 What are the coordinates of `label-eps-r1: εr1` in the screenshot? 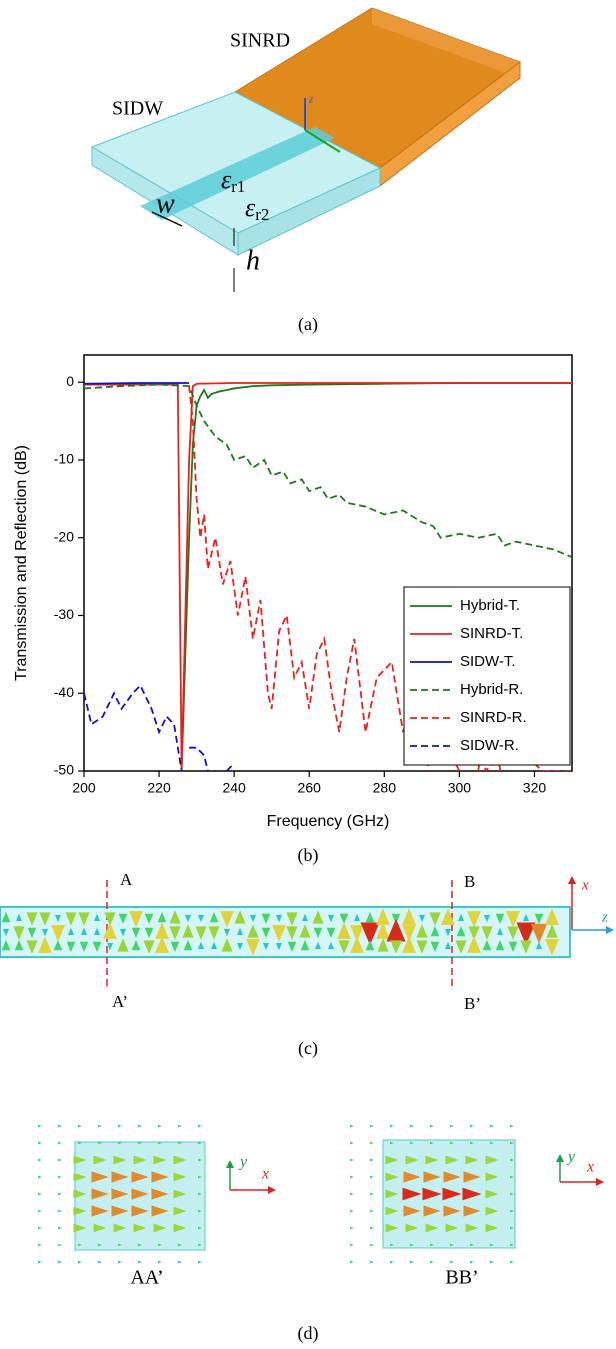 It's located at (233, 180).